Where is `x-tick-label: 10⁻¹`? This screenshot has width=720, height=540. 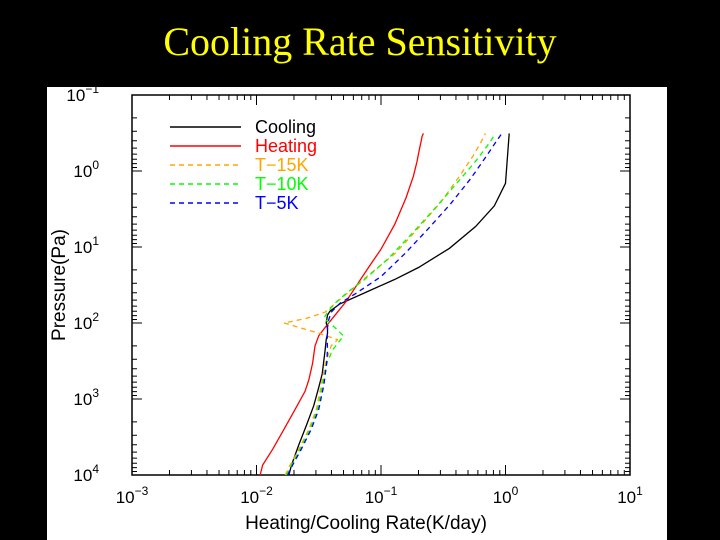 x-tick-label: 10⁻¹ is located at coordinates (381, 495).